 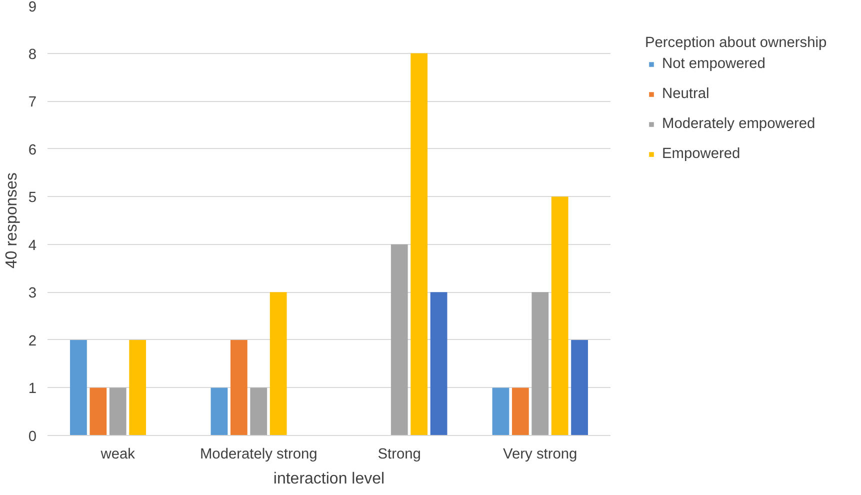 What do you see at coordinates (32, 8) in the screenshot?
I see `y-tick-label: 9` at bounding box center [32, 8].